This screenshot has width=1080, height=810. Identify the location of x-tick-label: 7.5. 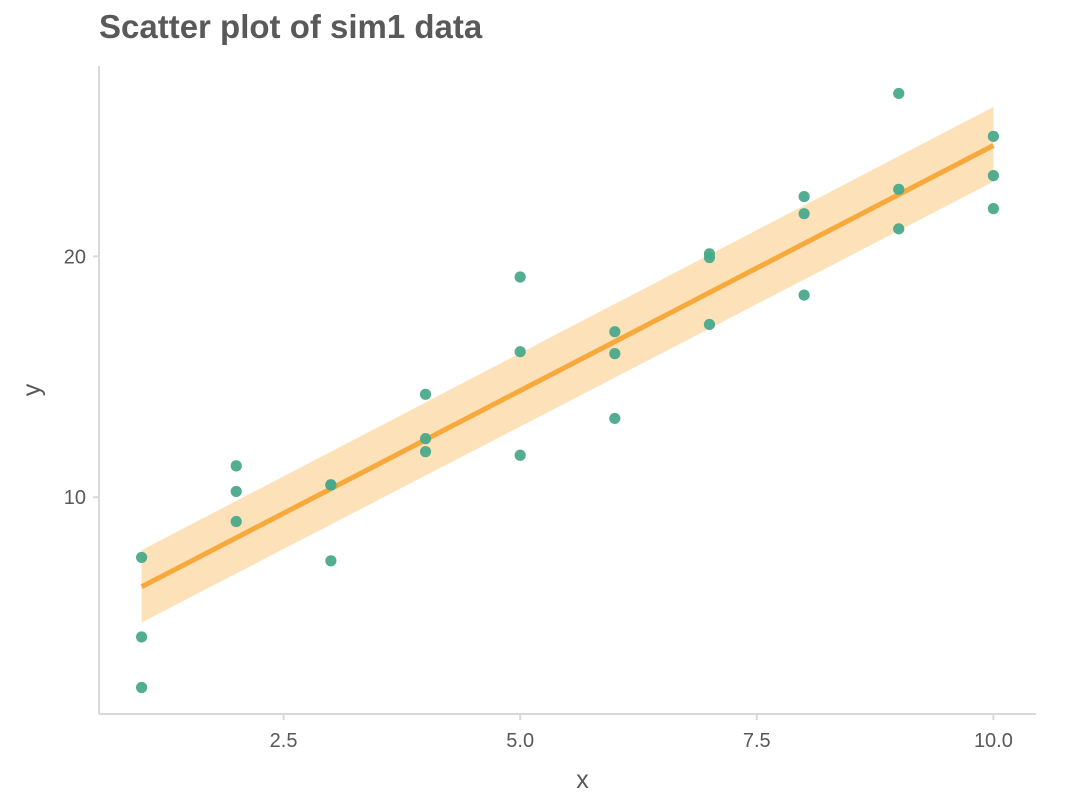
(757, 741).